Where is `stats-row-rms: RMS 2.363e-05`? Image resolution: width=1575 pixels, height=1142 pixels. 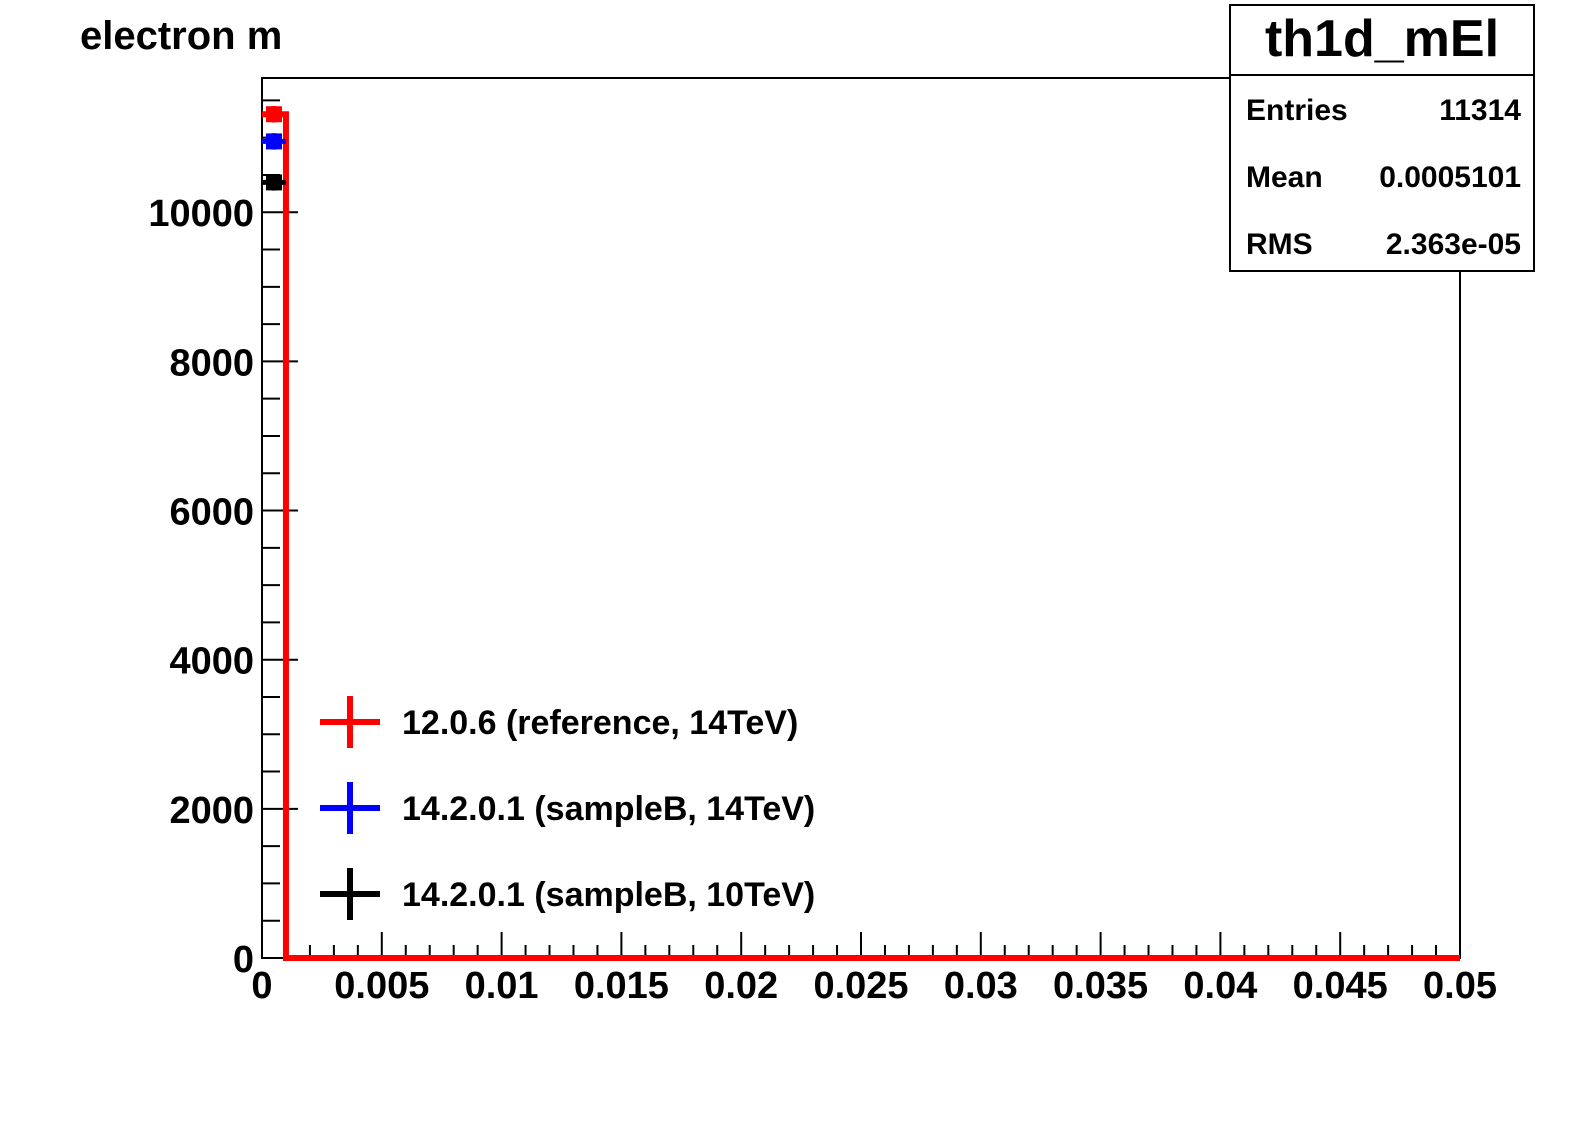 stats-row-rms: RMS 2.363e-05 is located at coordinates (1382, 243).